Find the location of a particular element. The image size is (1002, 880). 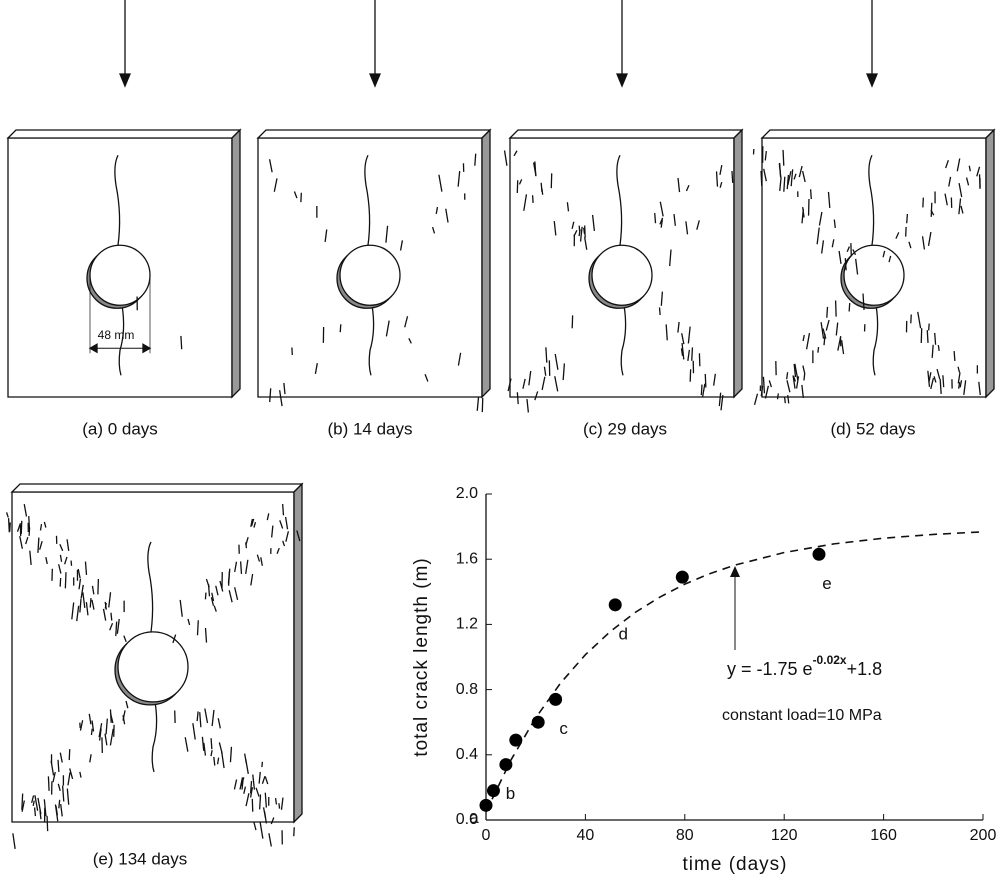

x-tick-label: 120 is located at coordinates (784, 835).